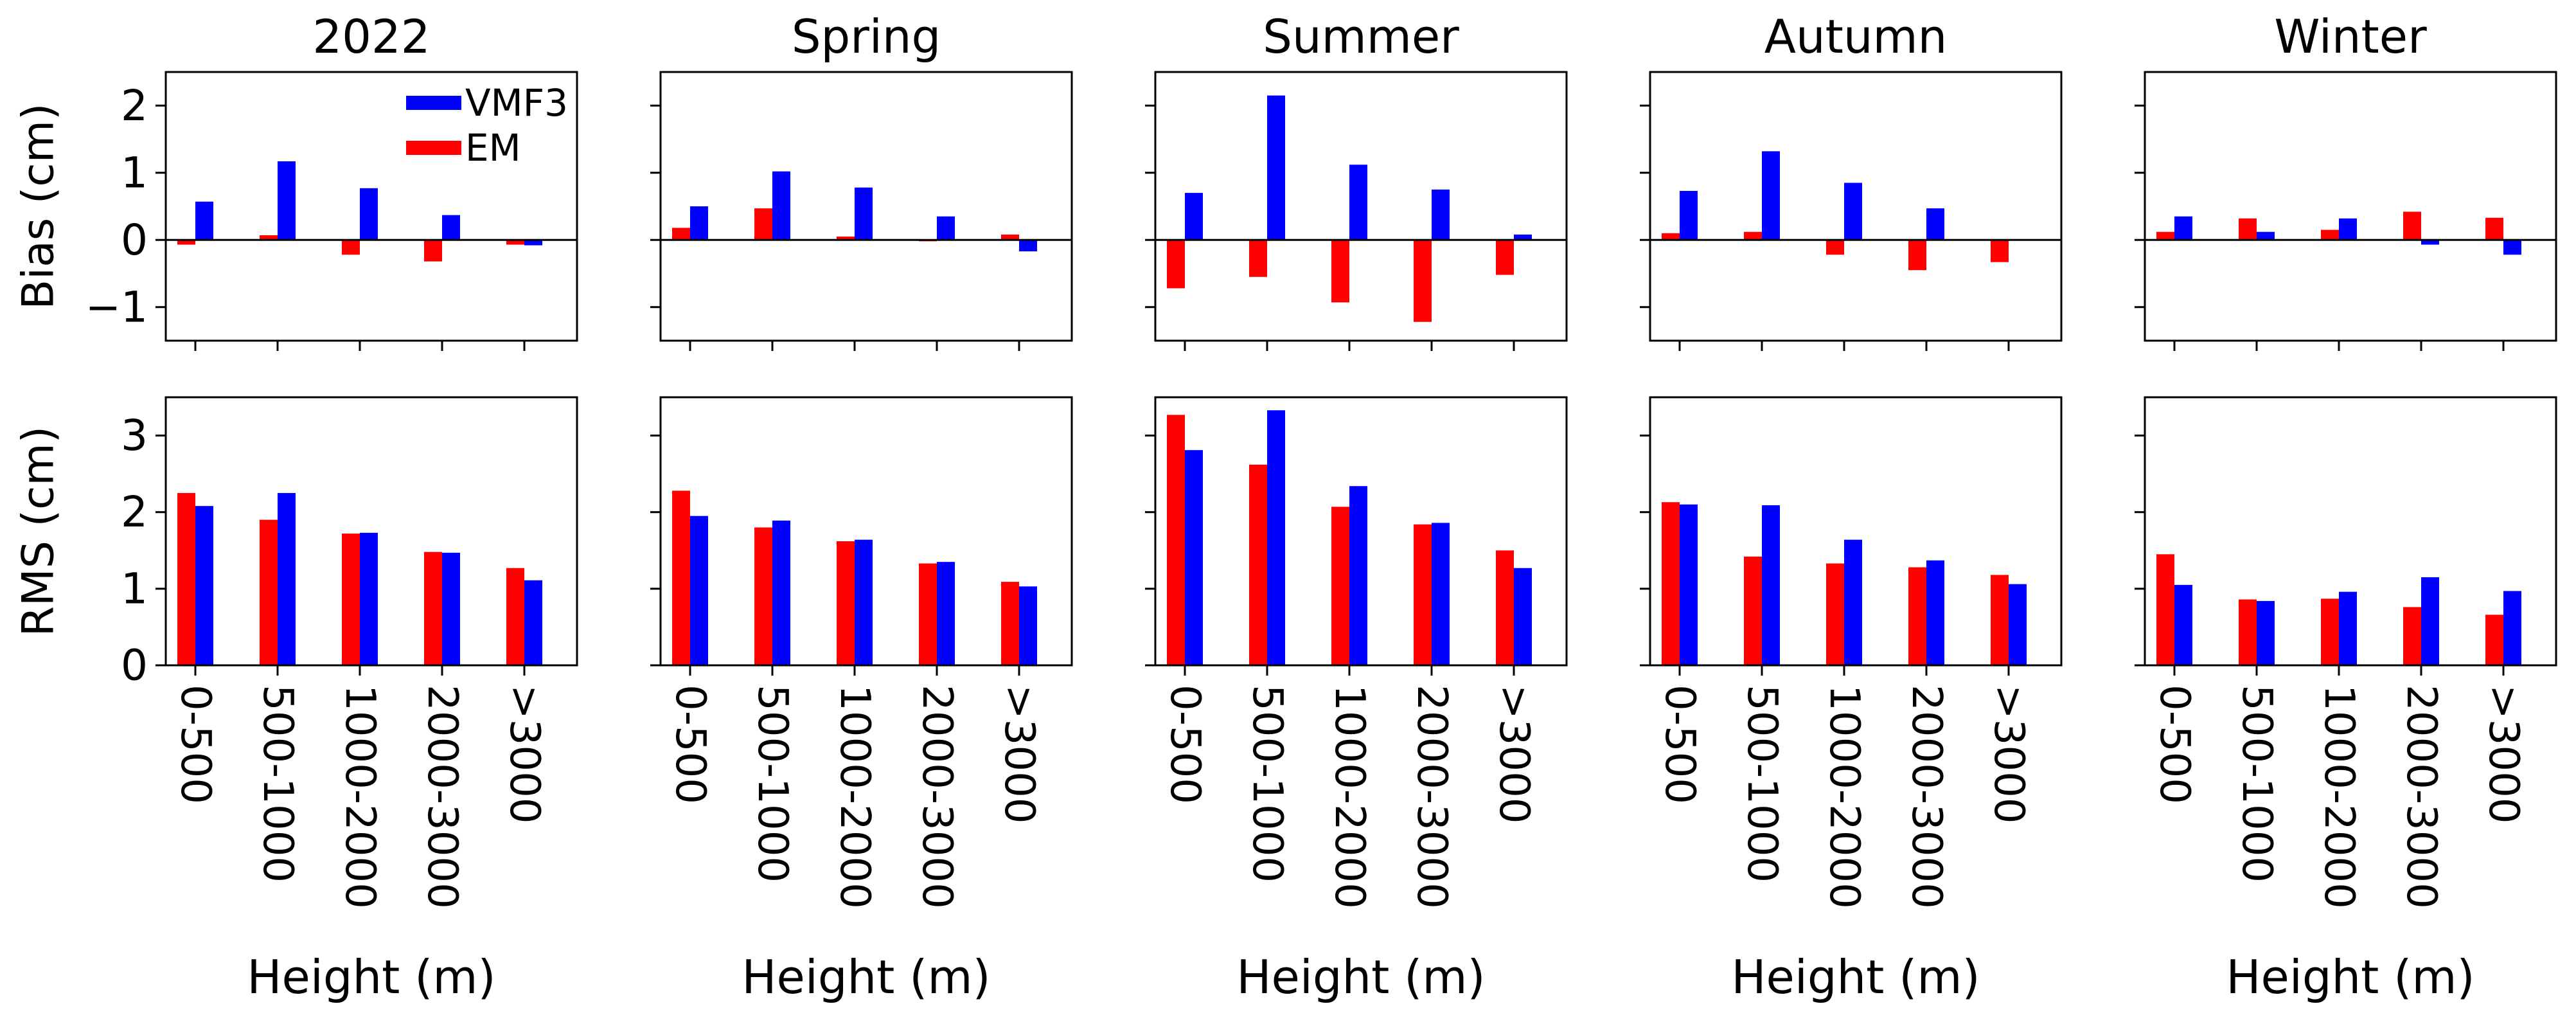  I want to click on panel-bias-2: Summer, so click(1356, 180).